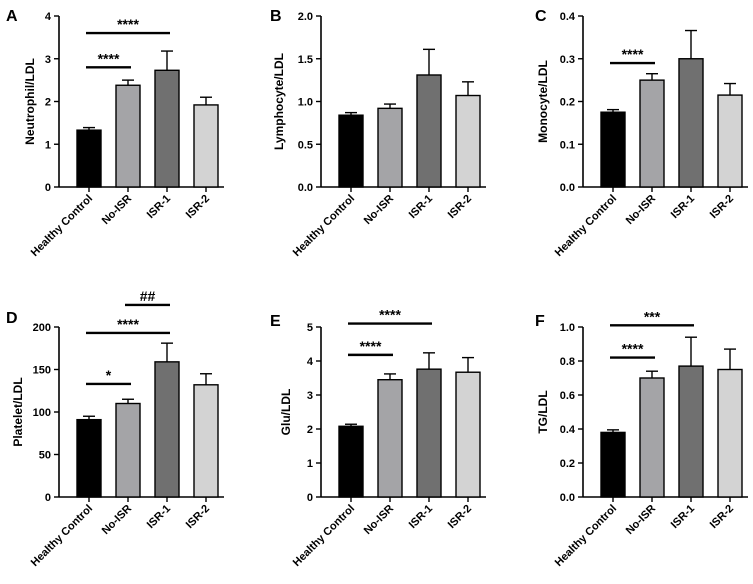 This screenshot has height=584, width=753. Describe the element at coordinates (543, 101) in the screenshot. I see `y-axis-label: Monocyte/LDL` at that location.